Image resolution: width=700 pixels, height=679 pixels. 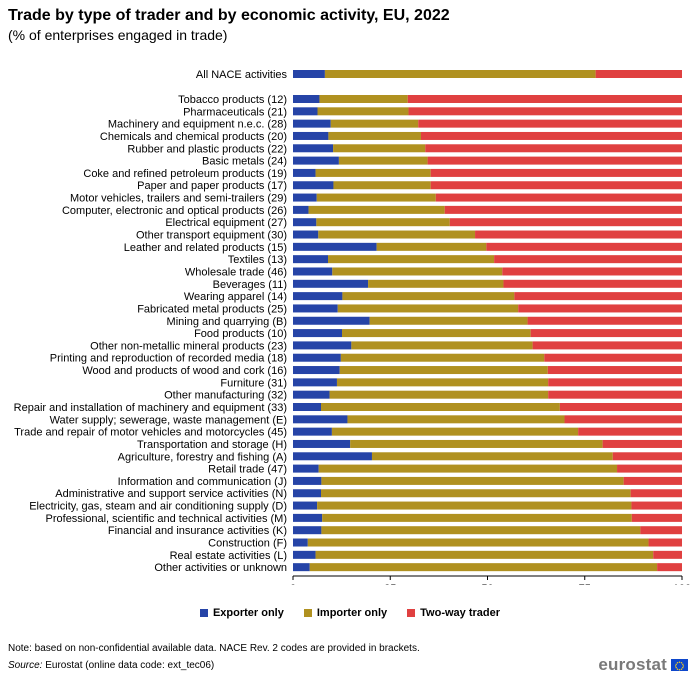 What do you see at coordinates (293, 584) in the screenshot?
I see `x-tick-label-0: 0` at bounding box center [293, 584].